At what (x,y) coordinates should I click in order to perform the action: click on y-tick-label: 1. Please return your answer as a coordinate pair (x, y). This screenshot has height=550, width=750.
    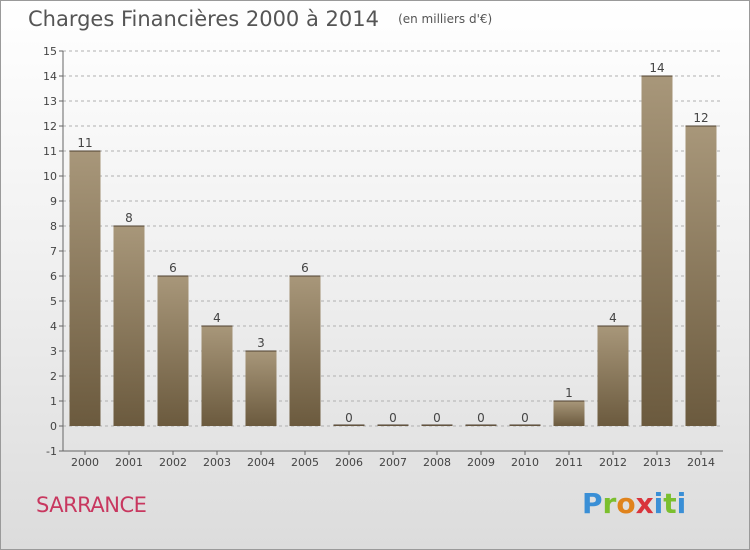
    Looking at the image, I should click on (53, 401).